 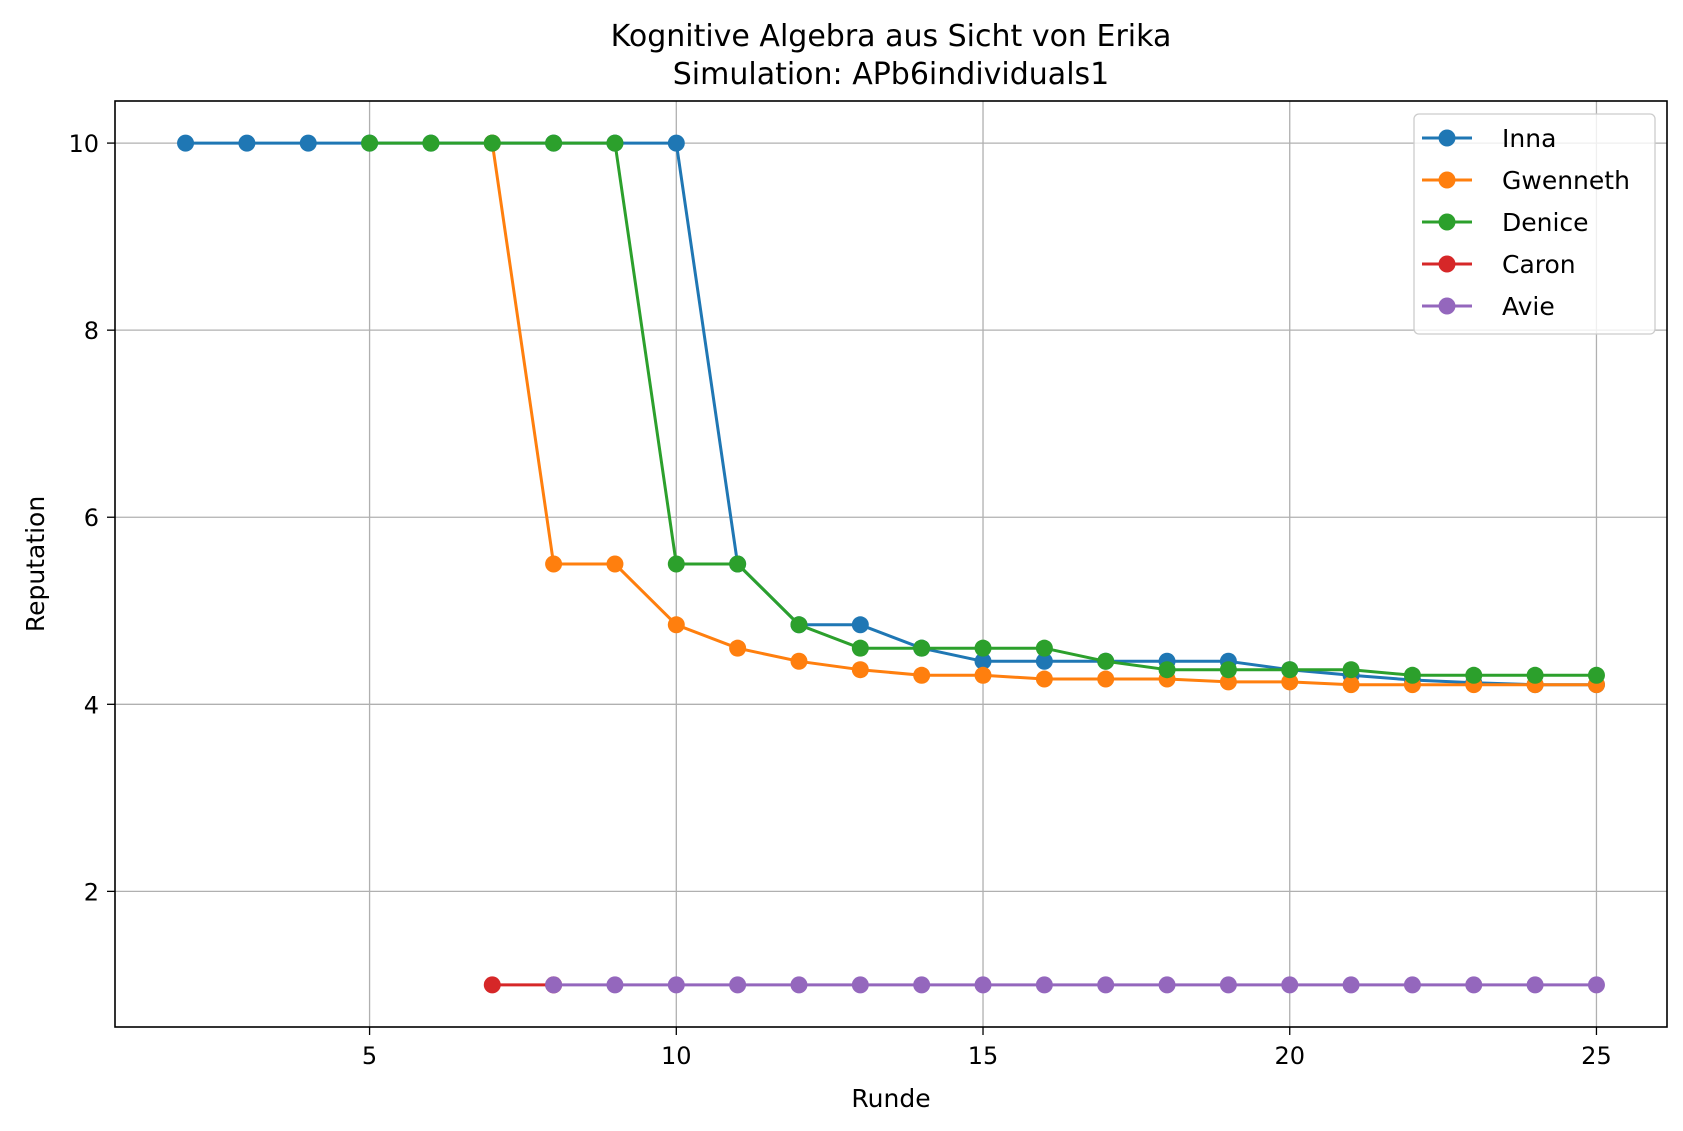 What do you see at coordinates (891, 36) in the screenshot?
I see `chart-title: Kognitive Algebra aus Sicht von Erika` at bounding box center [891, 36].